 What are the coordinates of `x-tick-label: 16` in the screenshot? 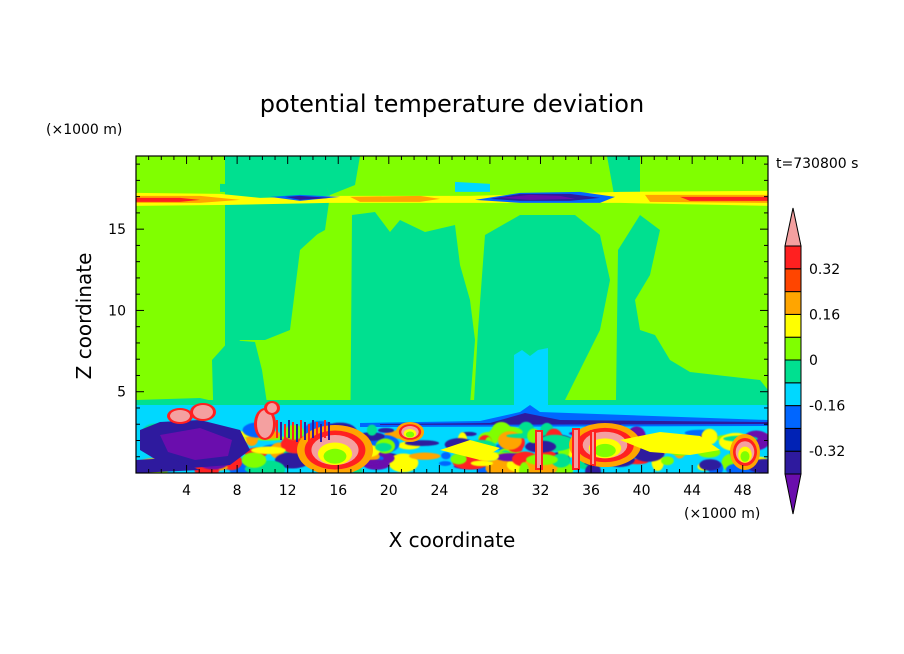 It's located at (338, 491).